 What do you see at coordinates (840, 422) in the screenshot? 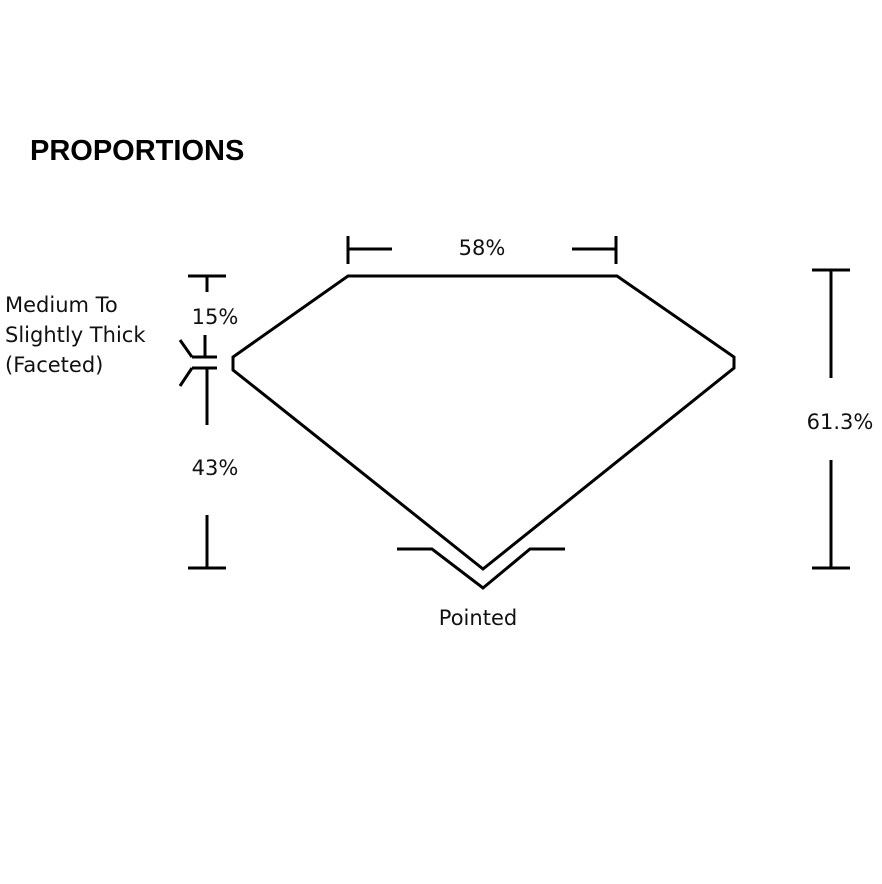
I see `depth-label: 61.3%` at bounding box center [840, 422].